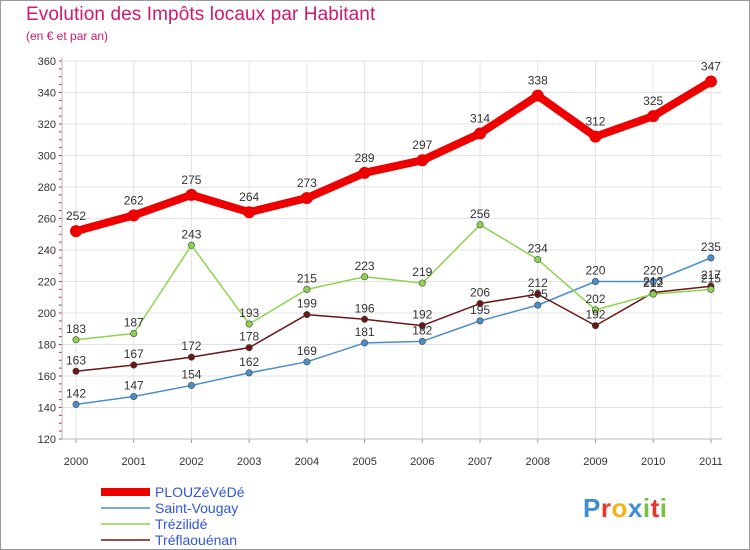  I want to click on legend-entry: PLOUZéVéDé, so click(200, 492).